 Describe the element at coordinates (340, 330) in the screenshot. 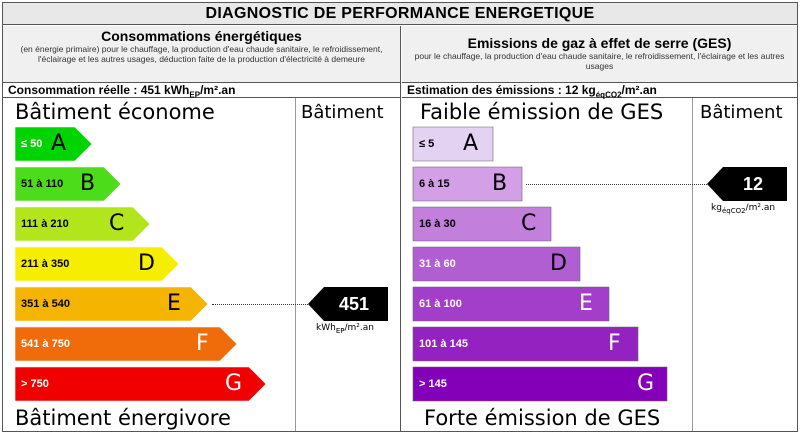

I see `value-unit-sub: EP` at that location.